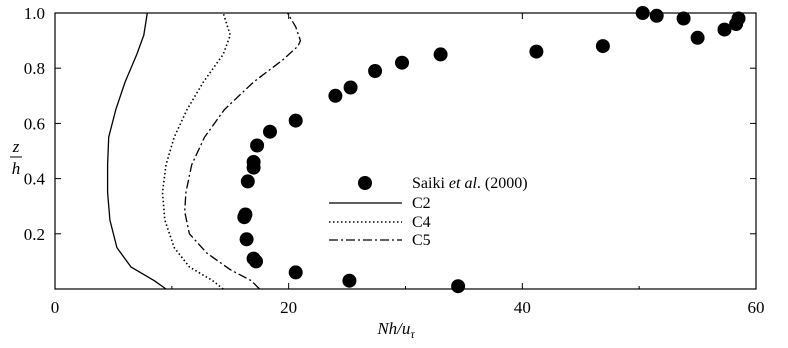  I want to click on y-tick-label: 1.0, so click(34, 13).